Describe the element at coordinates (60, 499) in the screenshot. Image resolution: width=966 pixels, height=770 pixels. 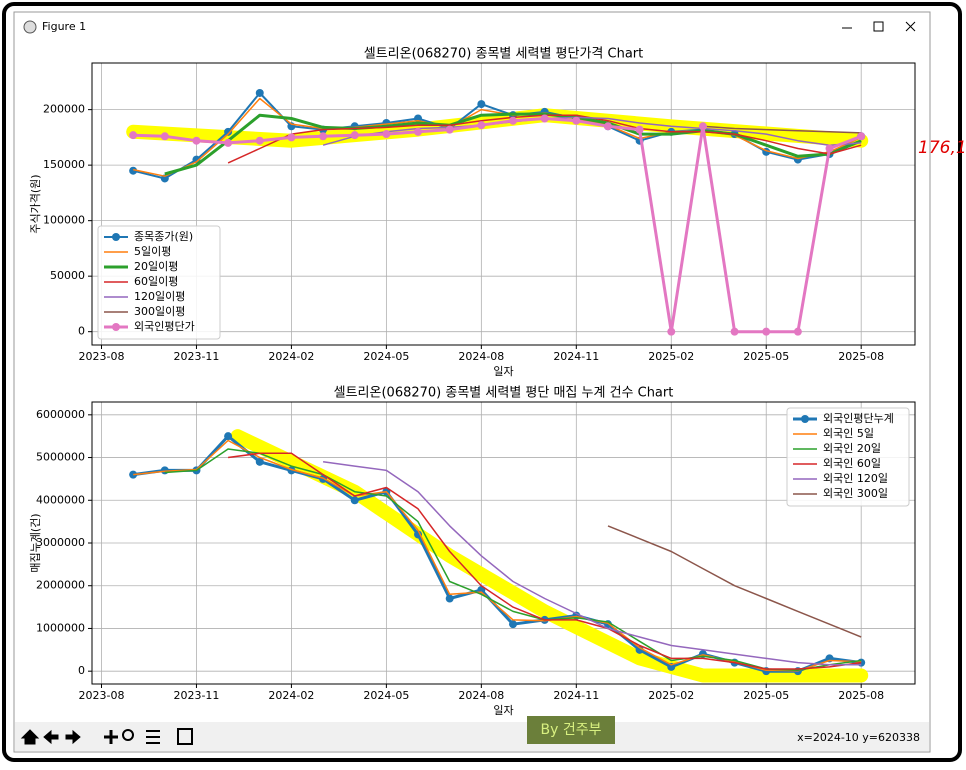
I see `y-tick-label: 4000000` at that location.